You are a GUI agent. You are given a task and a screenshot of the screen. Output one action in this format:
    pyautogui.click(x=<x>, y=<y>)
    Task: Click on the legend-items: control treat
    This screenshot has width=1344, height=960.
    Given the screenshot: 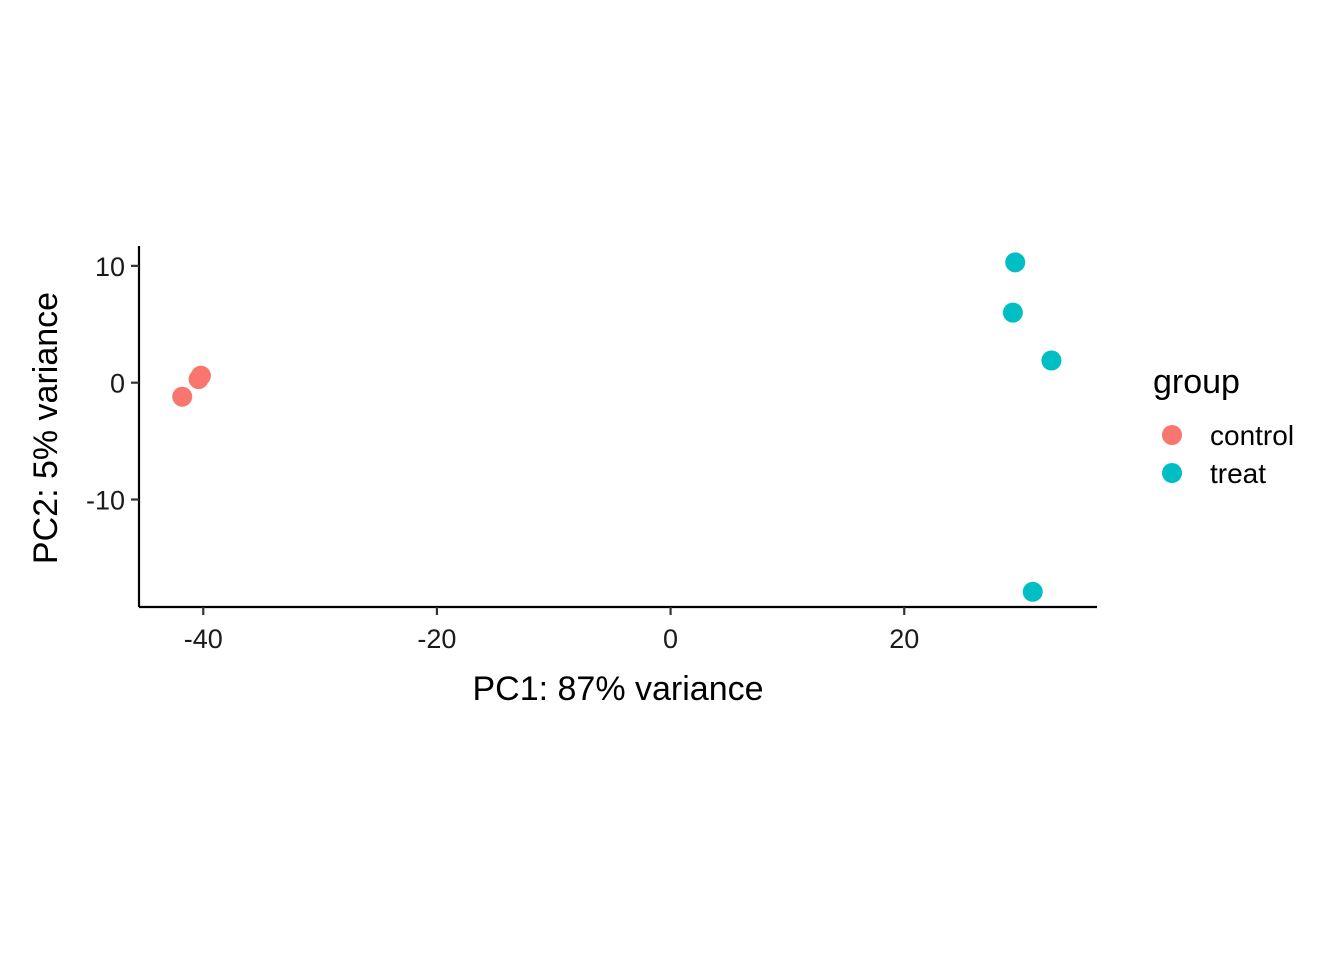 What is the action you would take?
    pyautogui.click(x=1228, y=454)
    